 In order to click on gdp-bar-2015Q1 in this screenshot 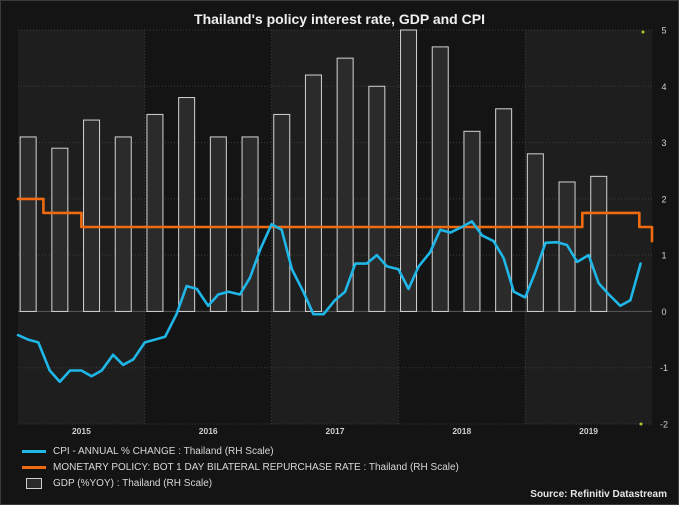, I will do `click(92, 215)`.